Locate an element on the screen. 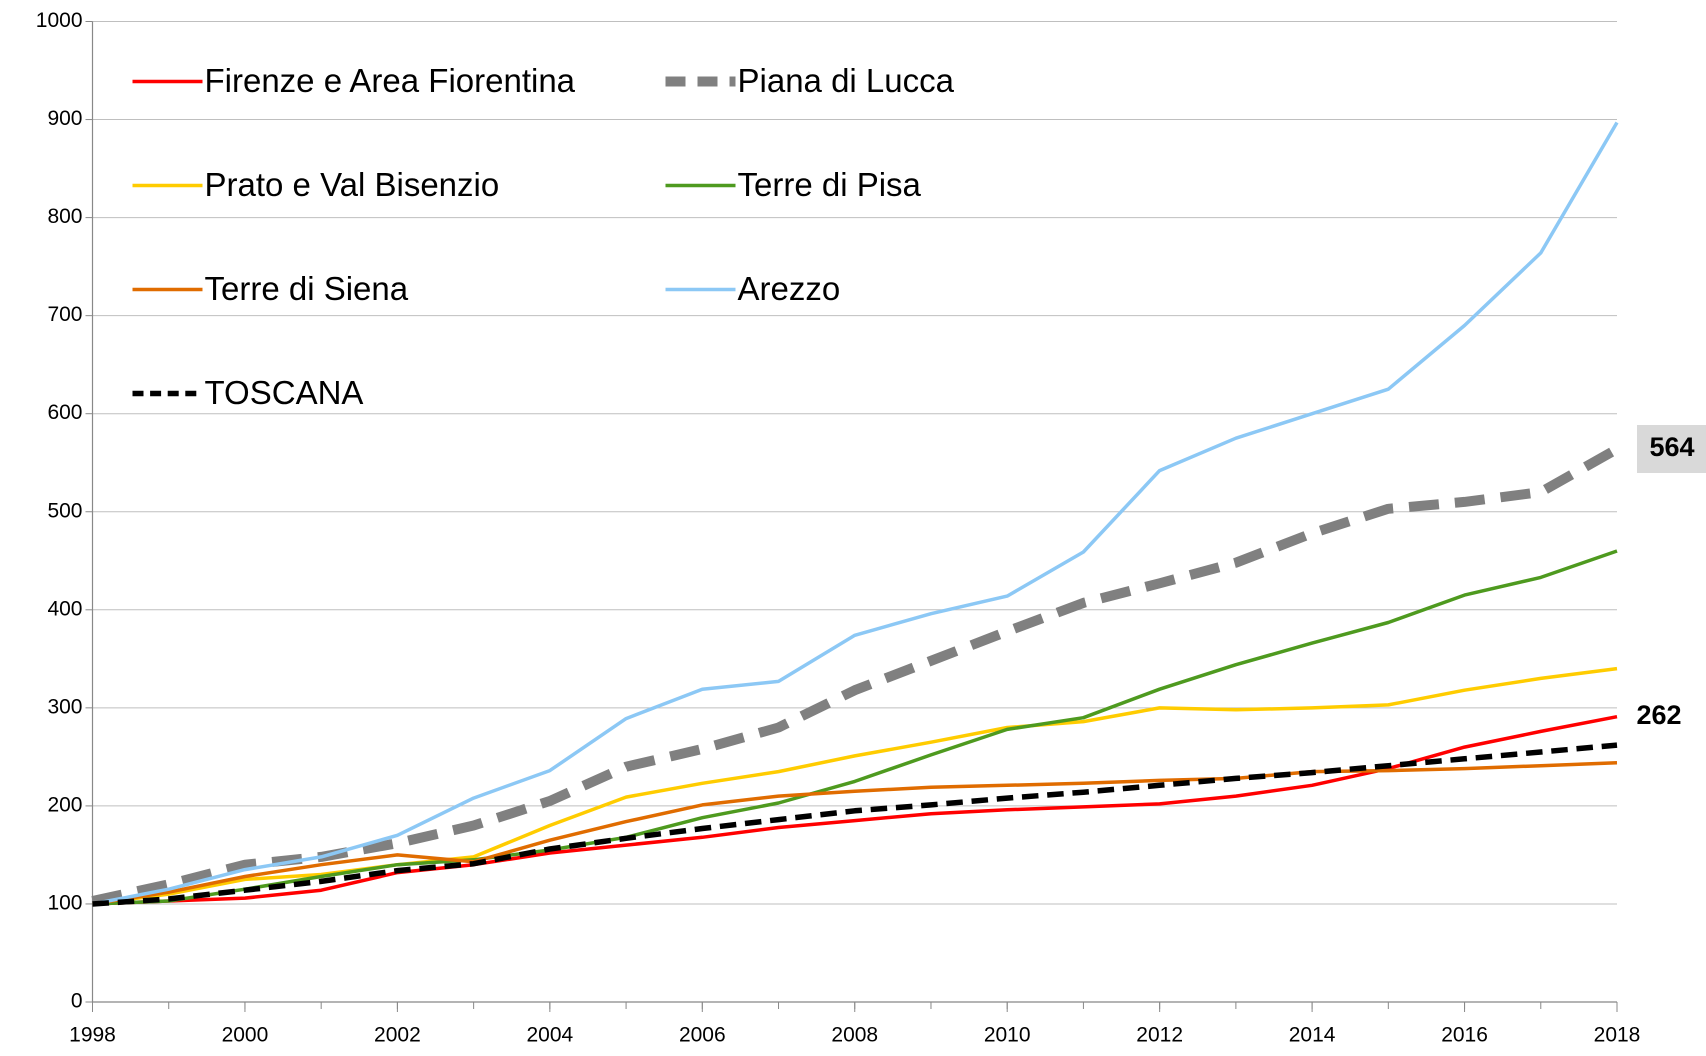 The height and width of the screenshot is (1056, 1706). y-tick-label: 1000 is located at coordinates (59, 20).